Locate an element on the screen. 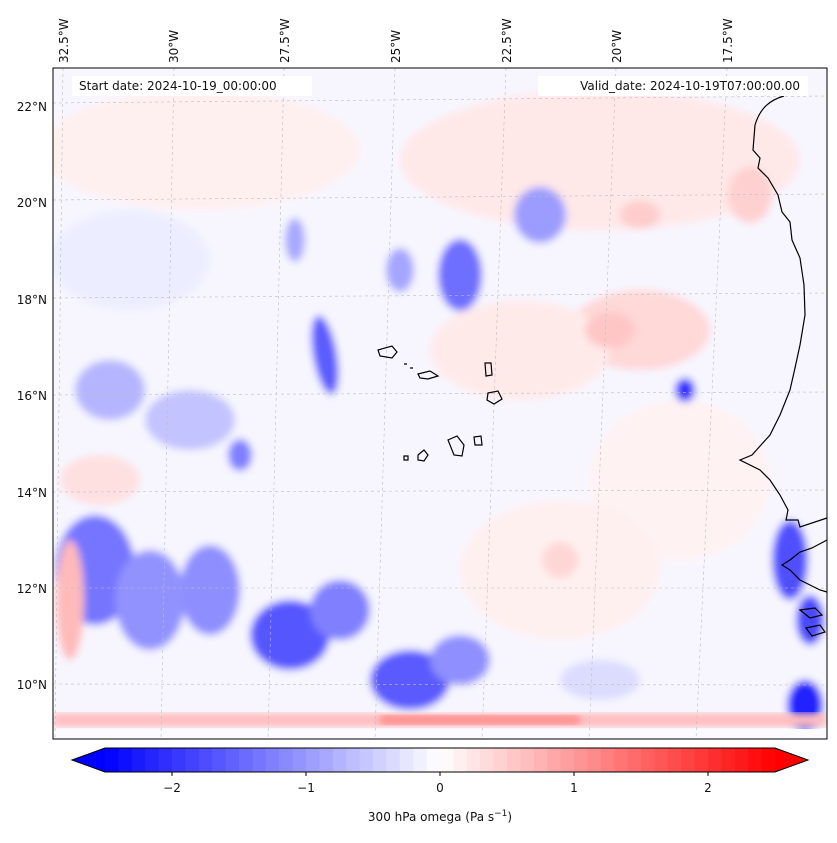 This screenshot has height=843, width=837. lon-label: 25°W is located at coordinates (396, 46).